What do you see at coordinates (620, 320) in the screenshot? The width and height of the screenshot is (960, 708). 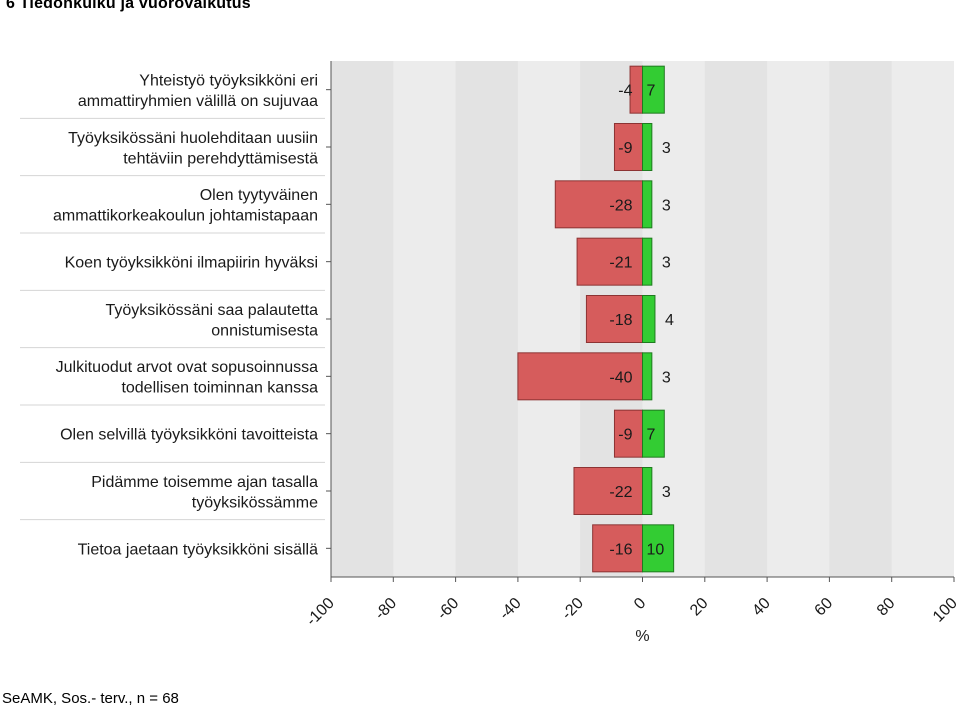 I see `negative-value-label: -18` at bounding box center [620, 320].